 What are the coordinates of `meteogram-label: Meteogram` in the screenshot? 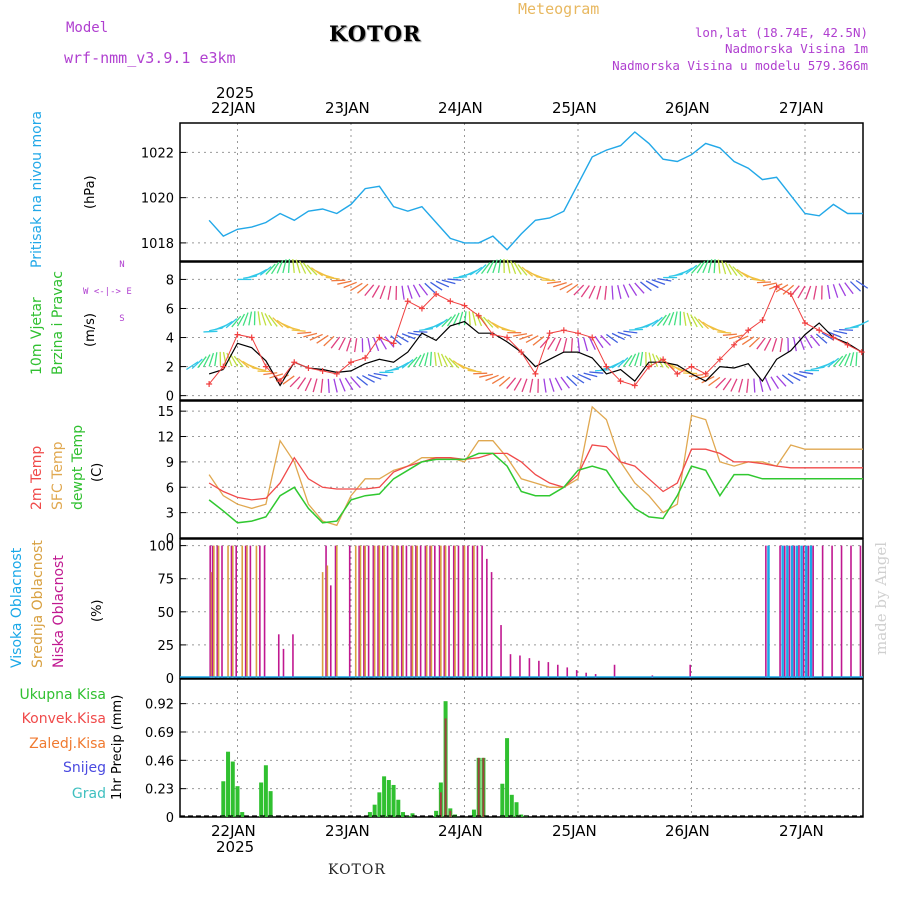 It's located at (559, 9).